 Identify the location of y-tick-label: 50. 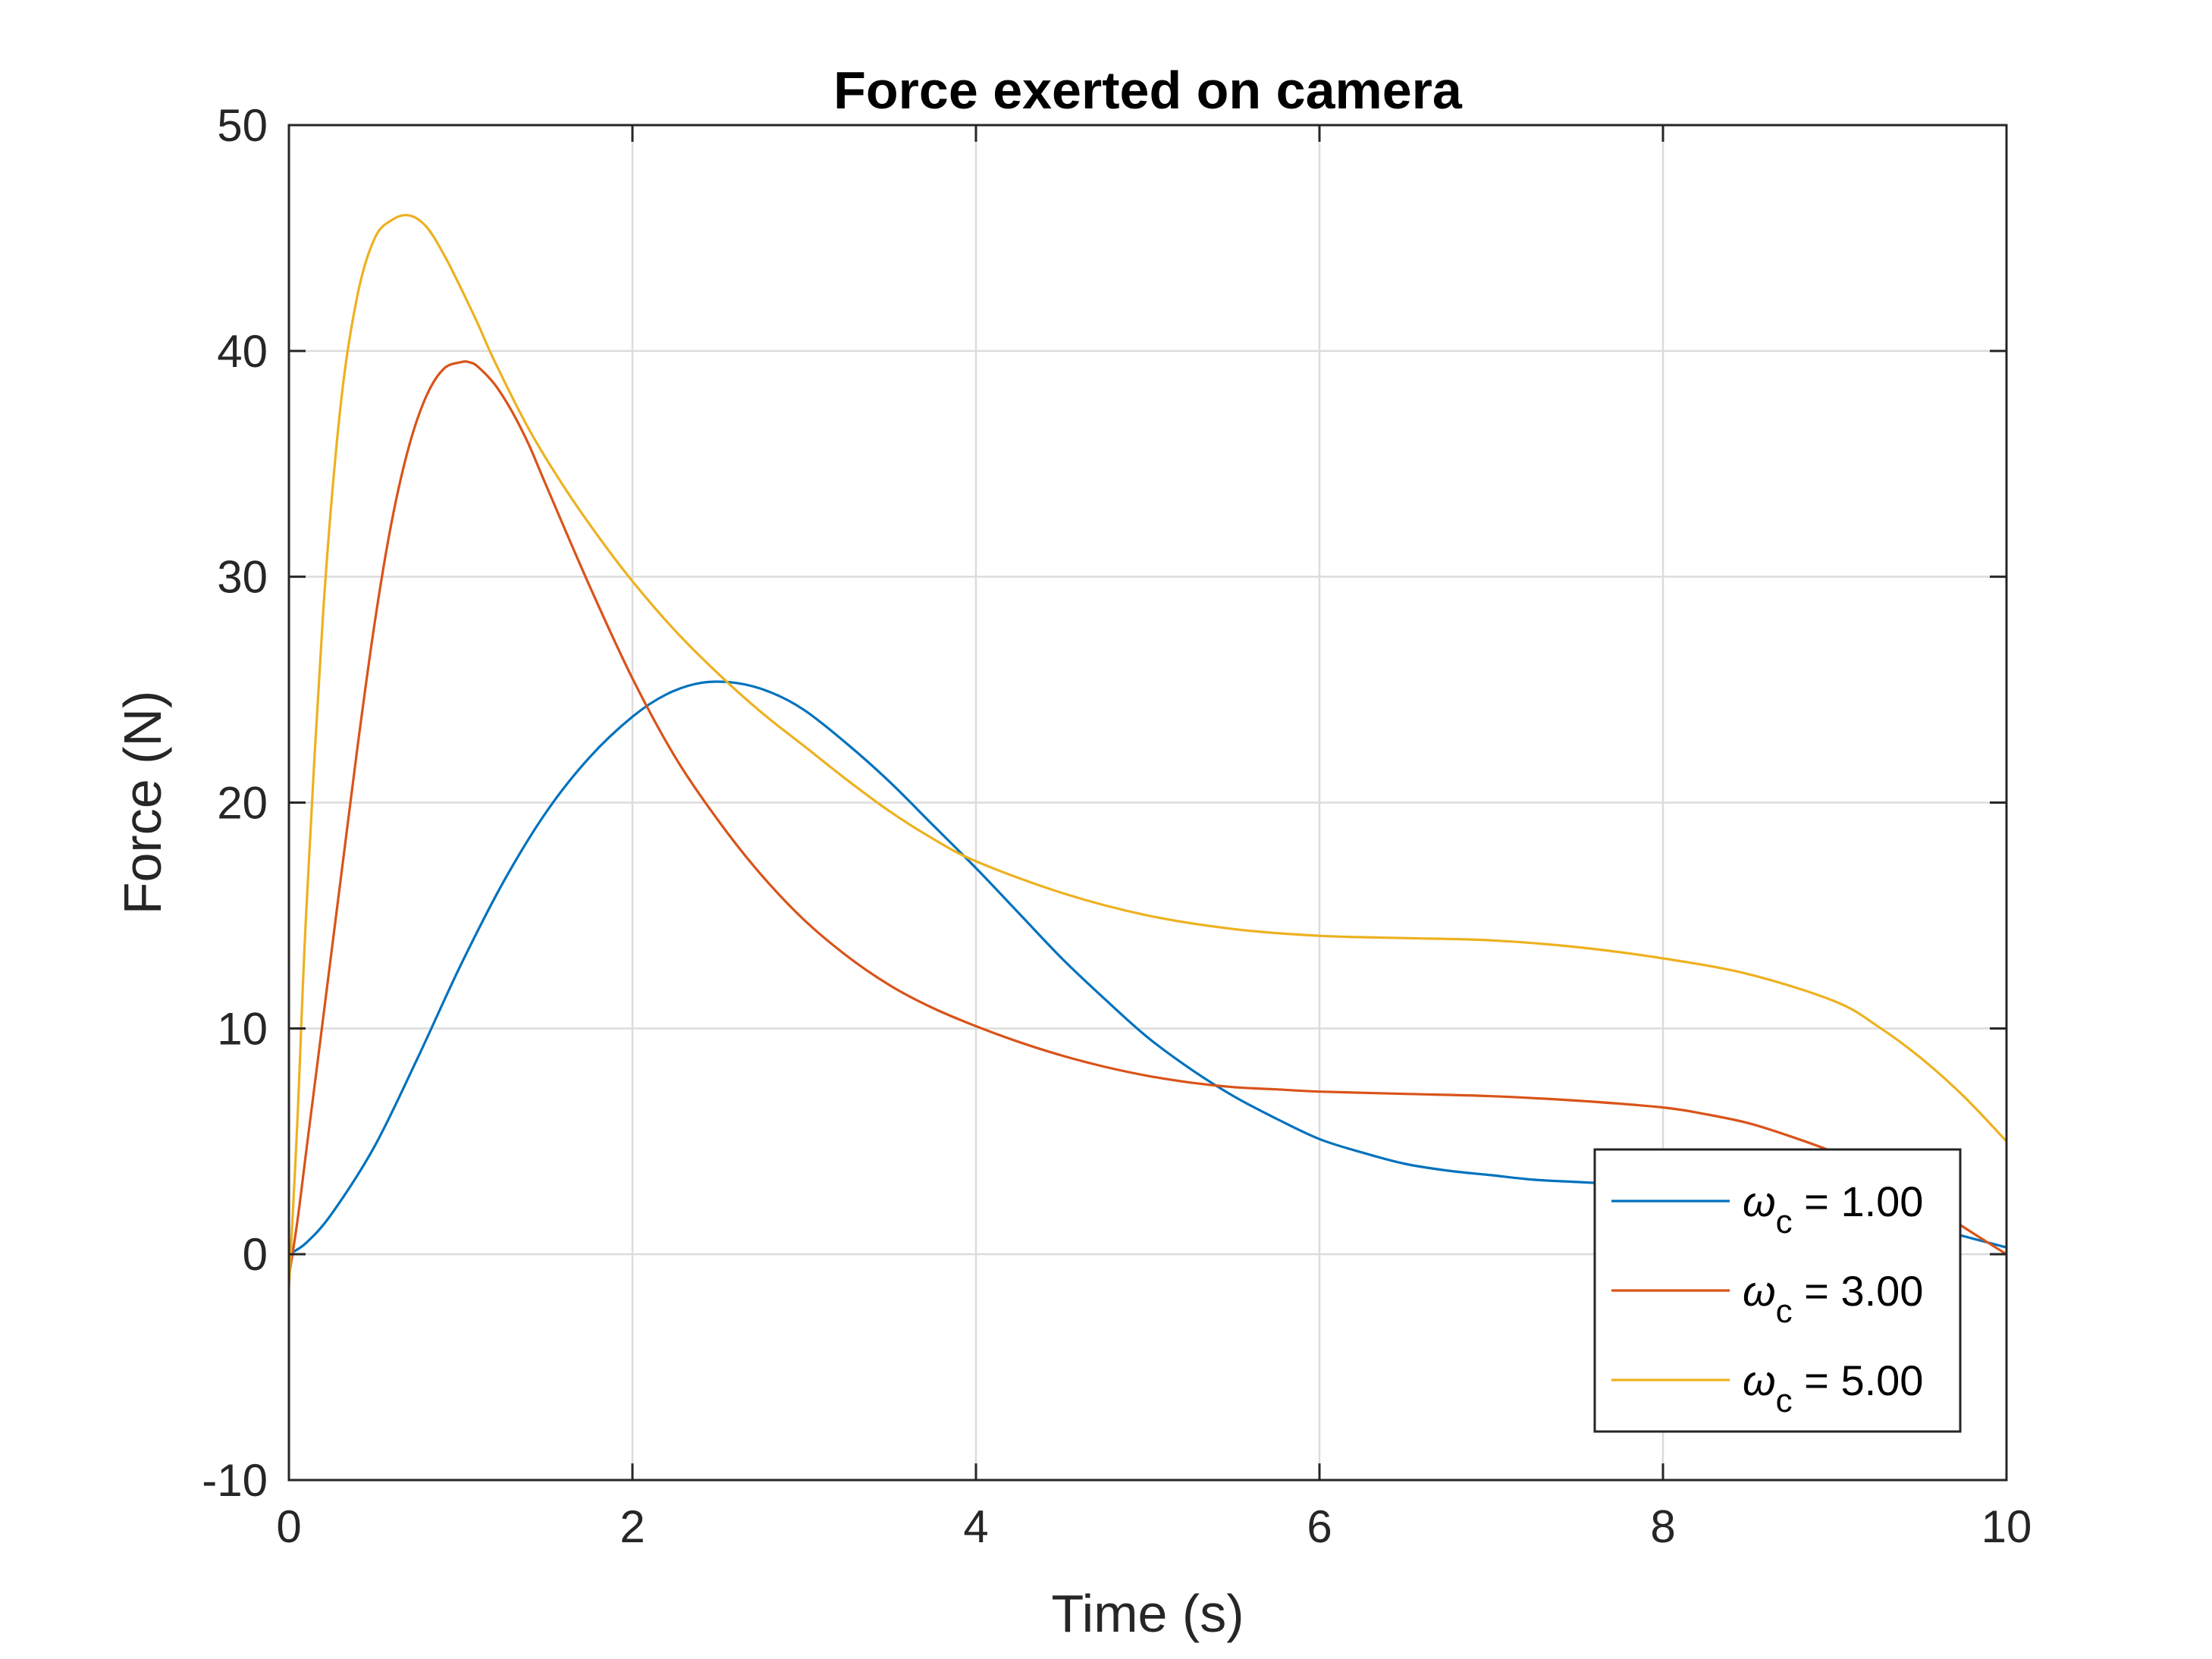
(242, 126).